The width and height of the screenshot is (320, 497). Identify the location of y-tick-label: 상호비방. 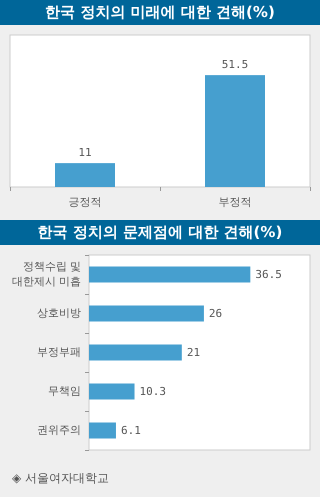
(59, 314).